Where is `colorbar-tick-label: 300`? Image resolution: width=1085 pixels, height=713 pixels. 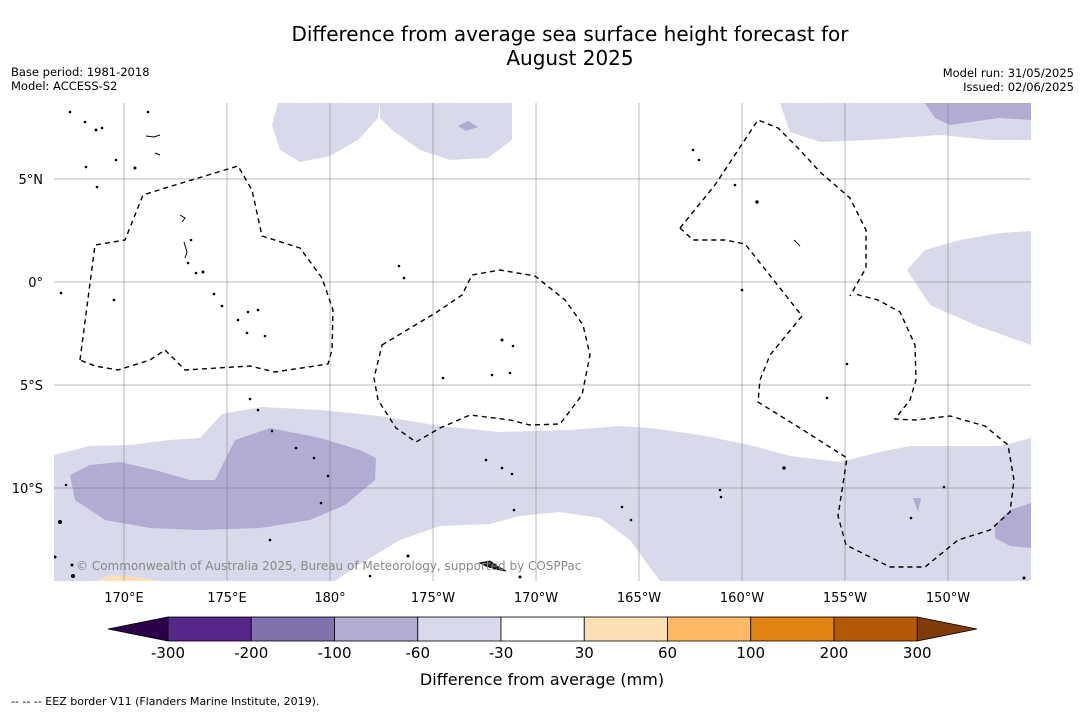
colorbar-tick-label: 300 is located at coordinates (917, 653).